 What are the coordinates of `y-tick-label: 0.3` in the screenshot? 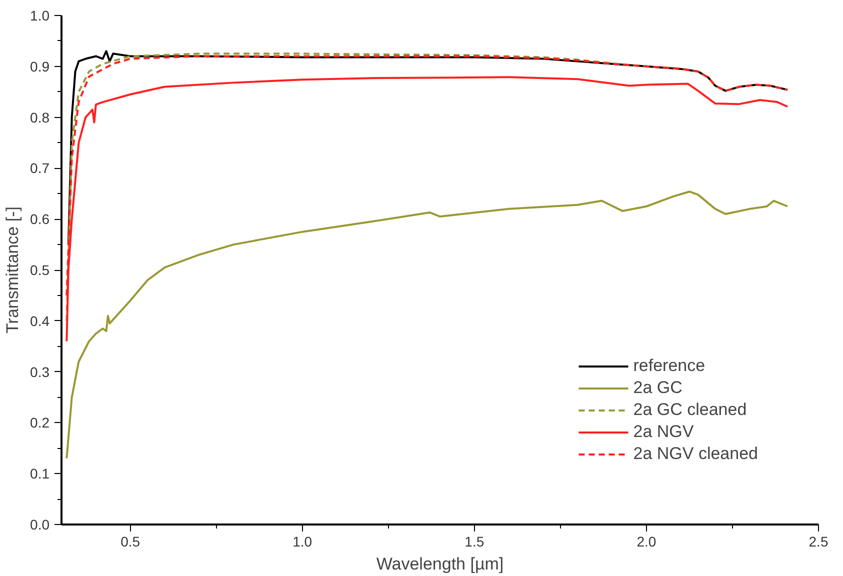 It's located at (40, 372).